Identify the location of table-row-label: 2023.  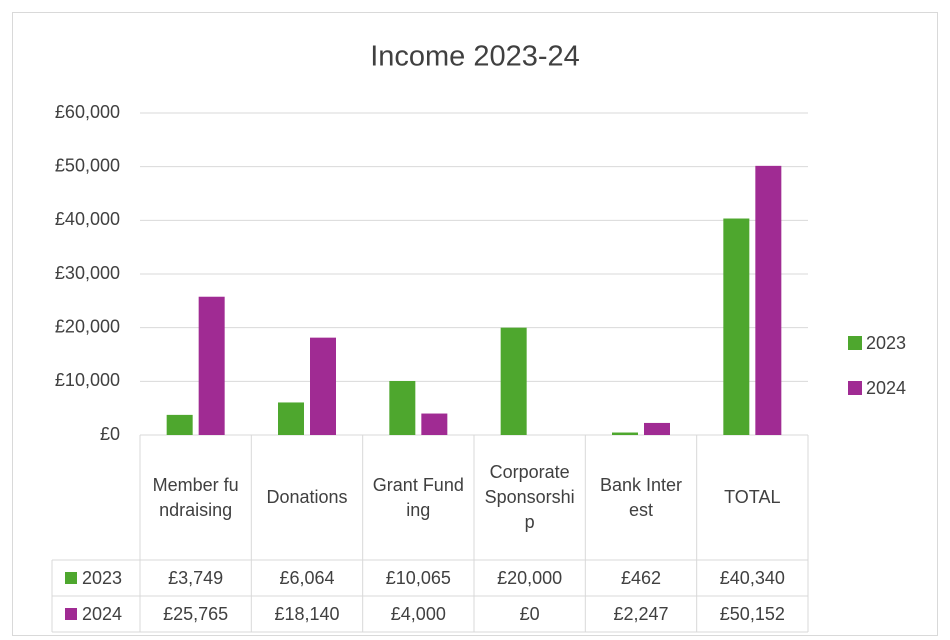
(102, 578).